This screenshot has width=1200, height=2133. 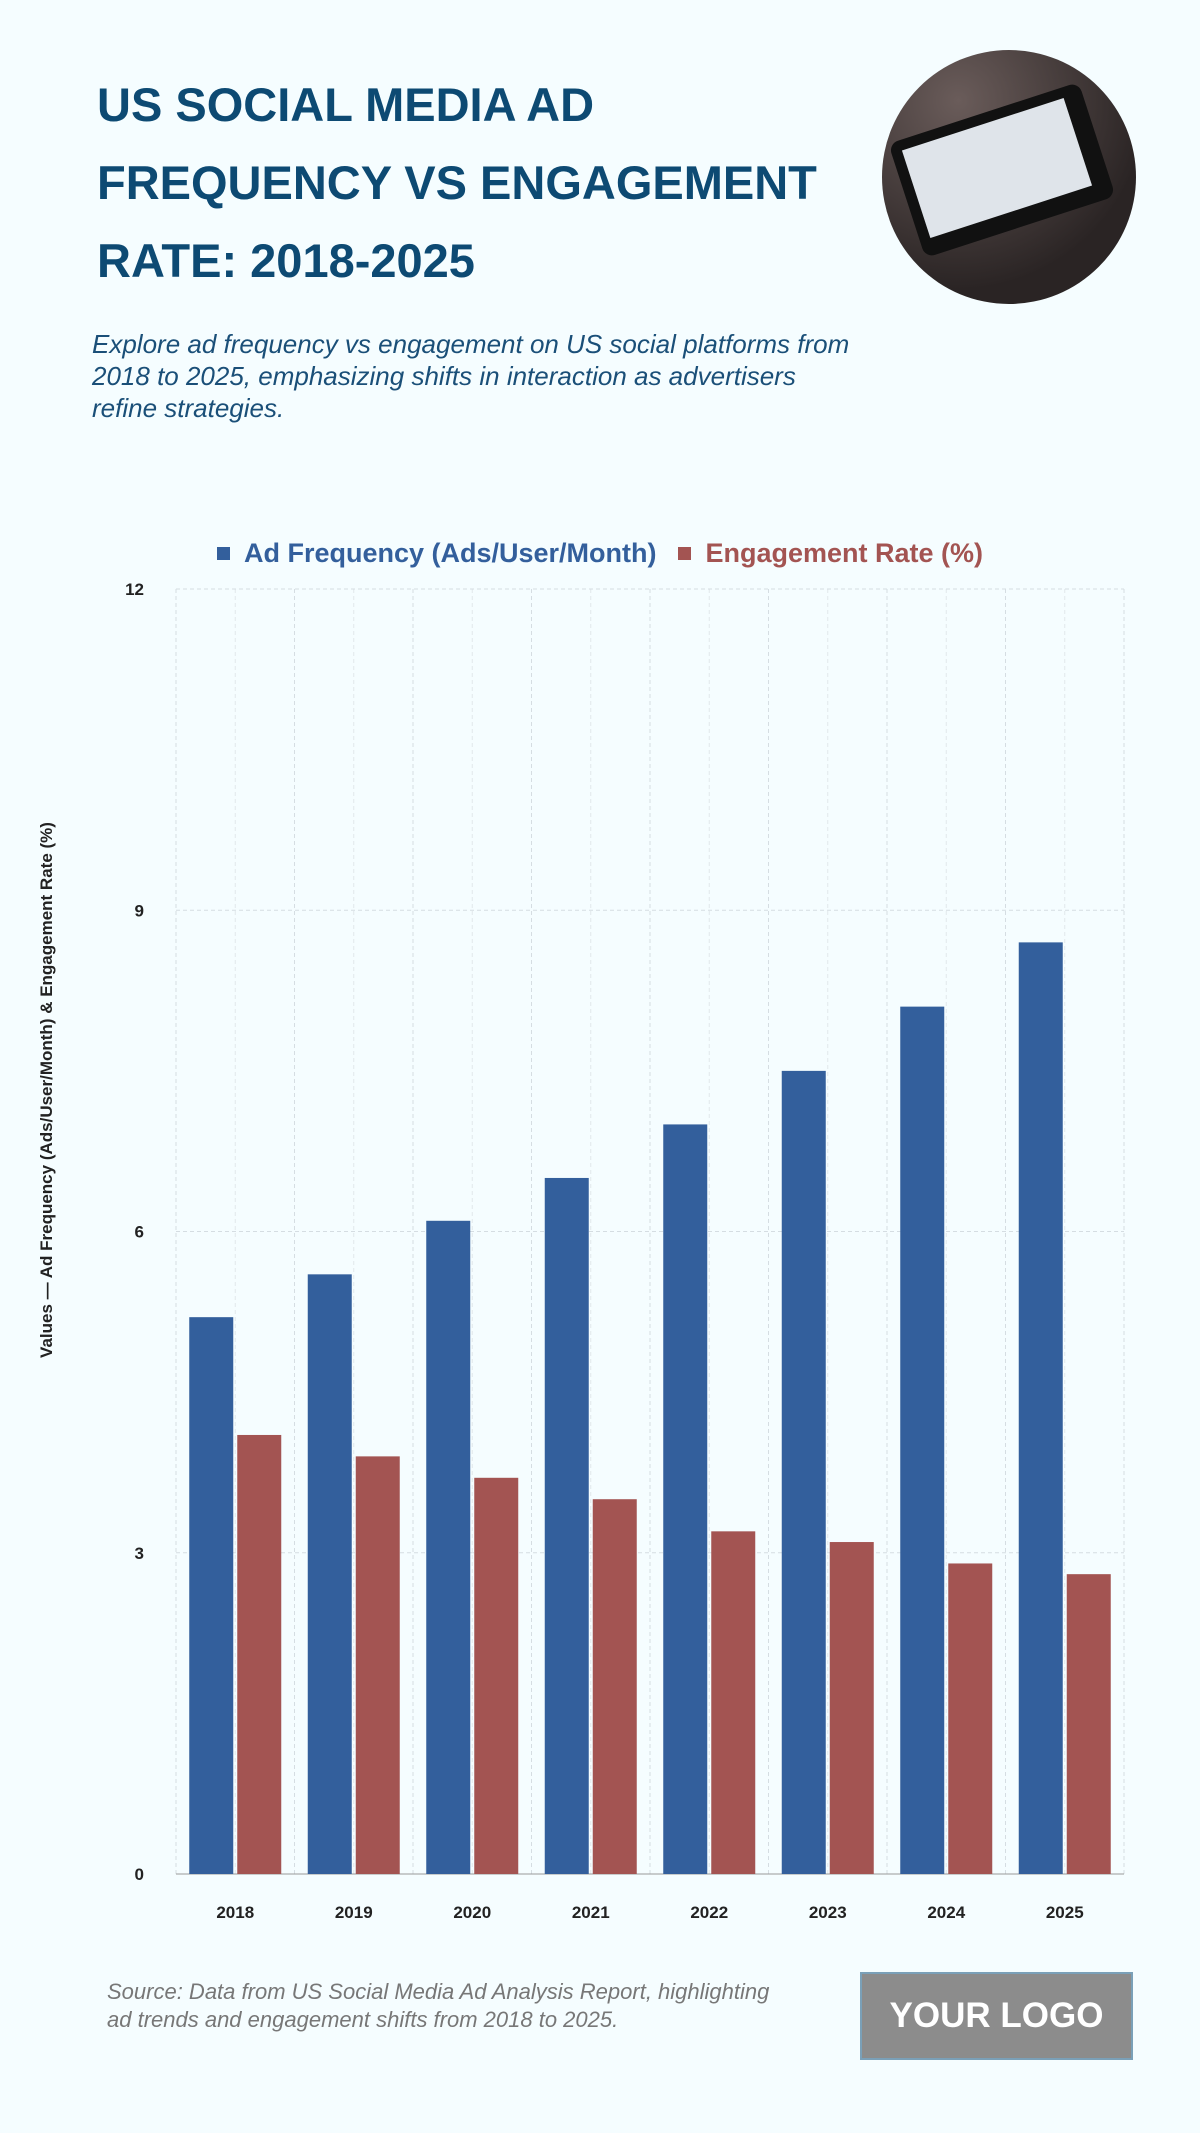 I want to click on logo-placeholder: YOUR LOGO, so click(x=996, y=2016).